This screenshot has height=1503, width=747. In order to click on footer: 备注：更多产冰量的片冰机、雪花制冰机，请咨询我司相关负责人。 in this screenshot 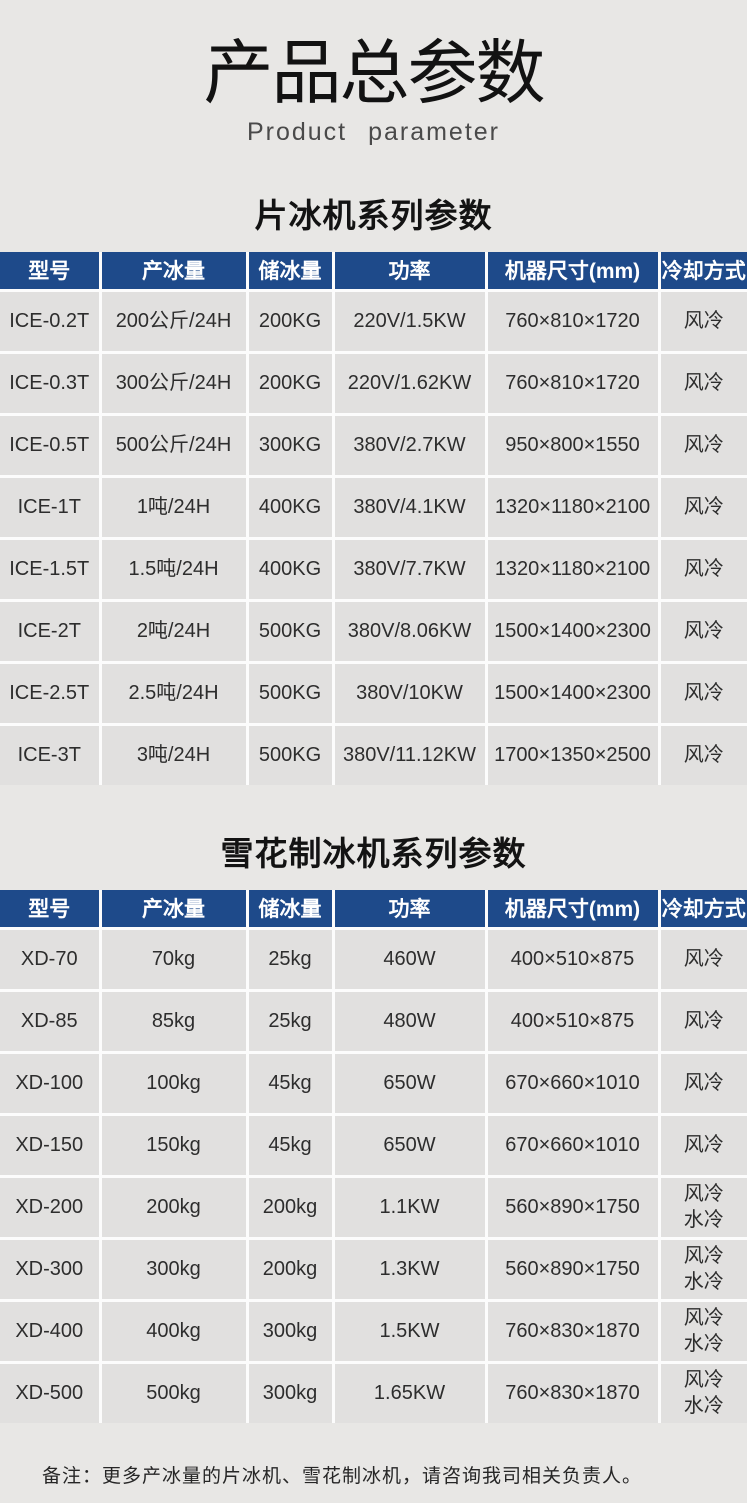, I will do `click(373, 1474)`.